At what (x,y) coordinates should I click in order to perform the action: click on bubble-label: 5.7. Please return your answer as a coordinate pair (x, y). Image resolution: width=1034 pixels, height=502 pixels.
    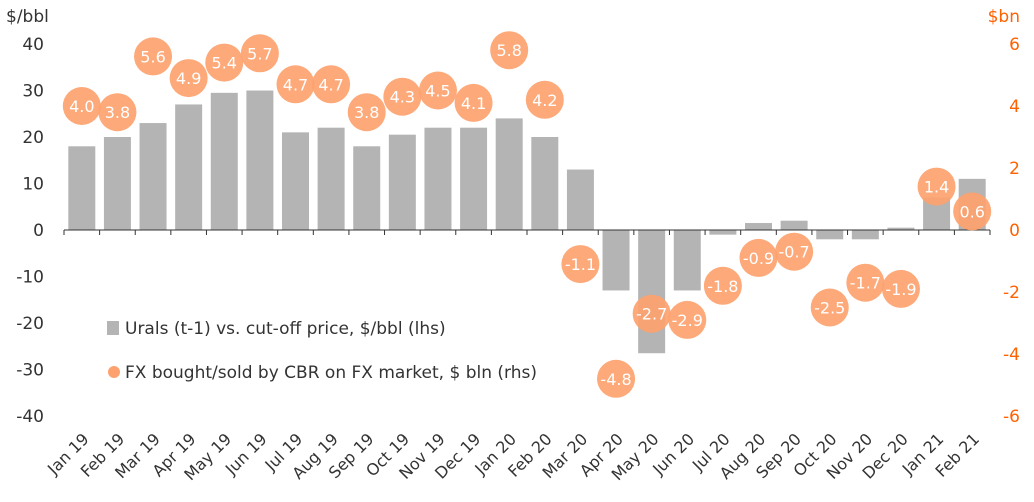
    Looking at the image, I should click on (259, 53).